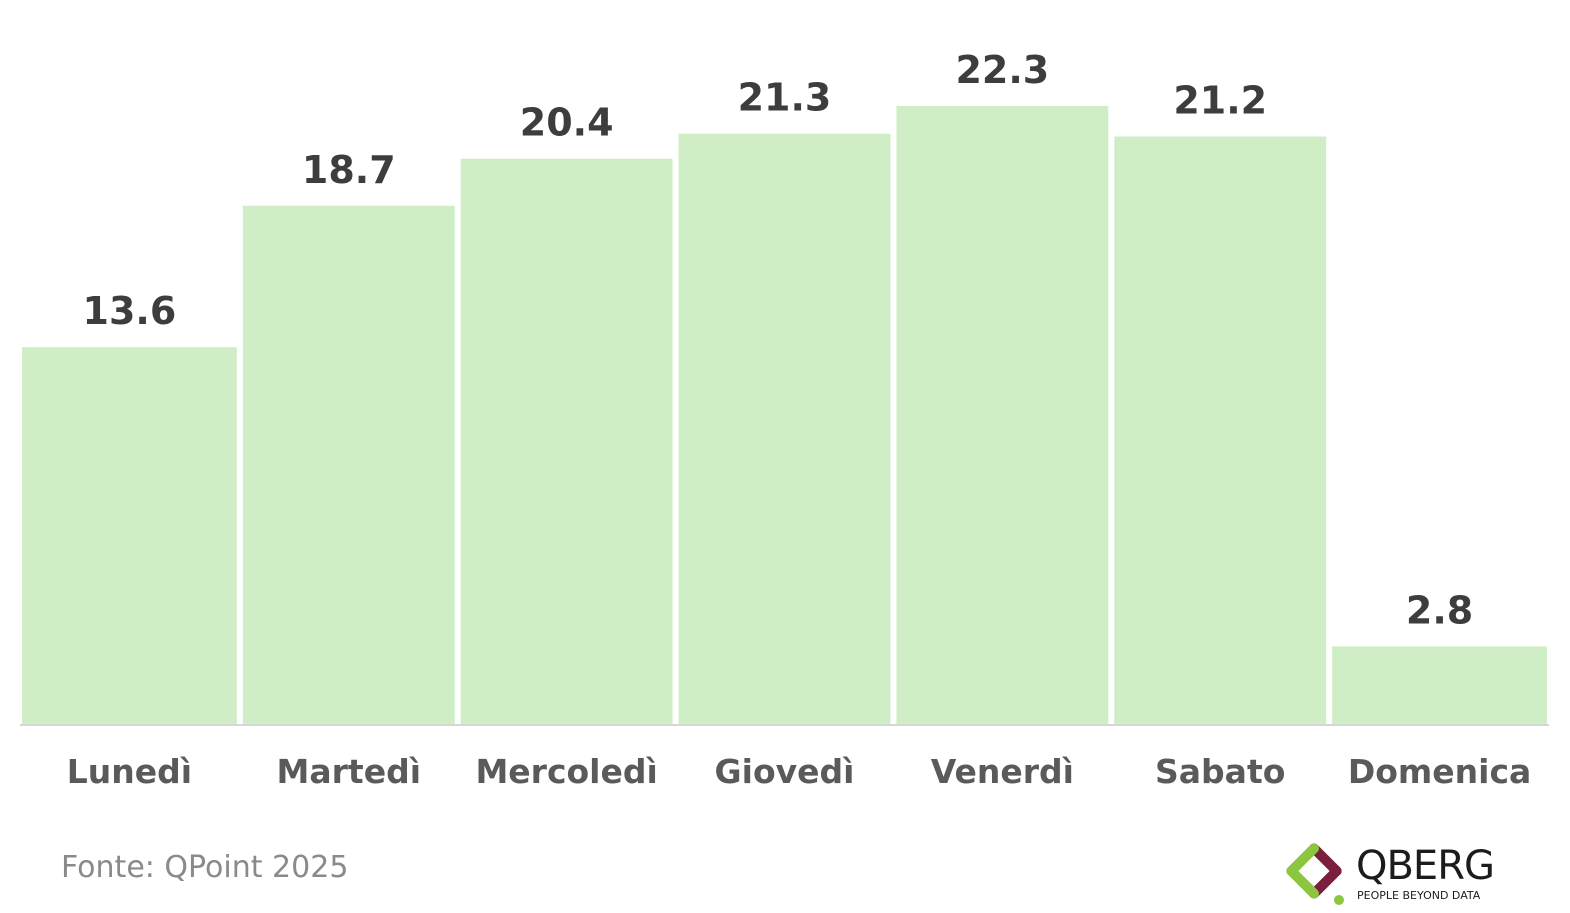 The height and width of the screenshot is (913, 1570). Describe the element at coordinates (1425, 866) in the screenshot. I see `logo-wordmark: QBERG` at that location.